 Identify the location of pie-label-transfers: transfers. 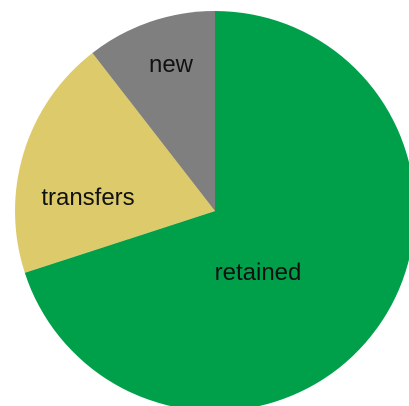
(87, 197).